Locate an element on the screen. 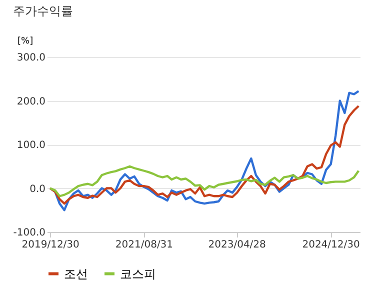 This screenshot has width=370, height=285. legend-label: 조선 is located at coordinates (76, 273).